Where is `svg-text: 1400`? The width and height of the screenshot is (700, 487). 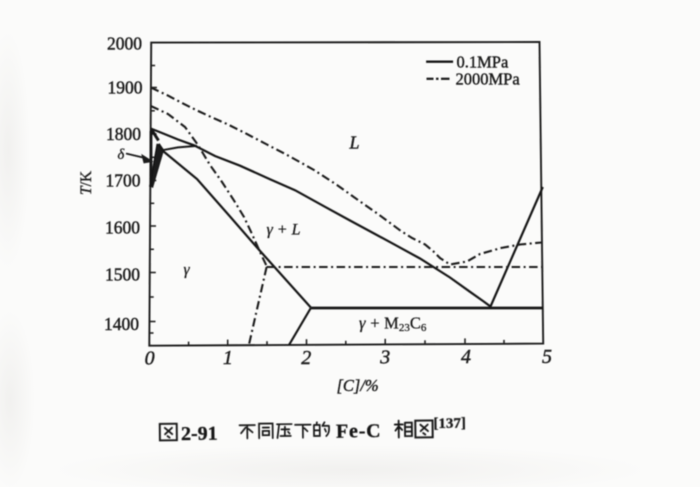
svg-text: 1400 is located at coordinates (121, 324).